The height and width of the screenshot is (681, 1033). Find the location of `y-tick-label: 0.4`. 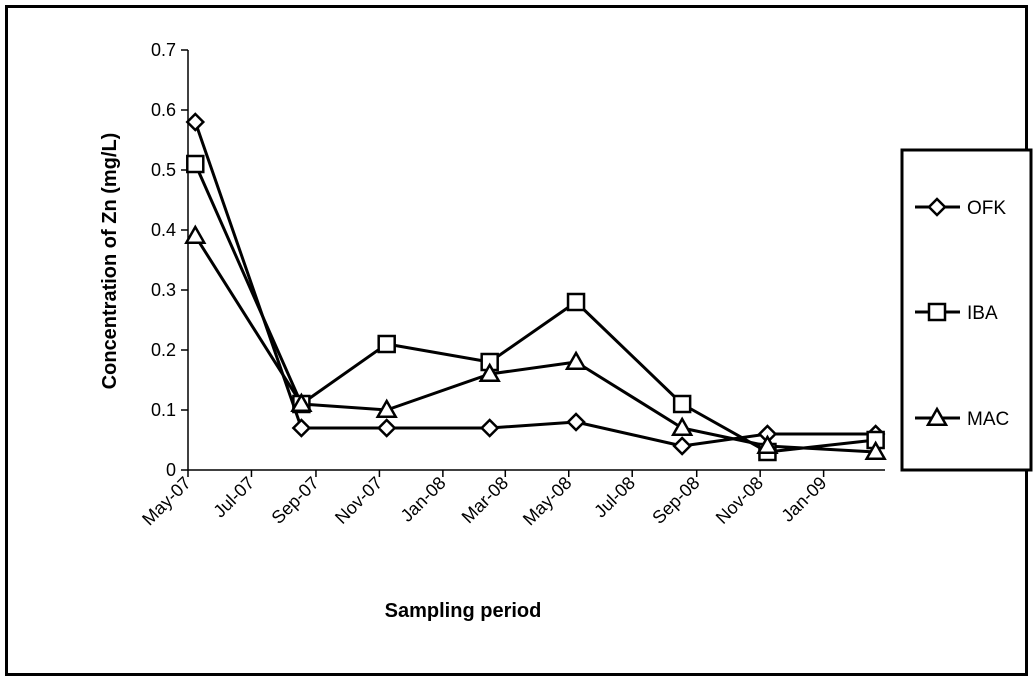

y-tick-label: 0.4 is located at coordinates (163, 230).